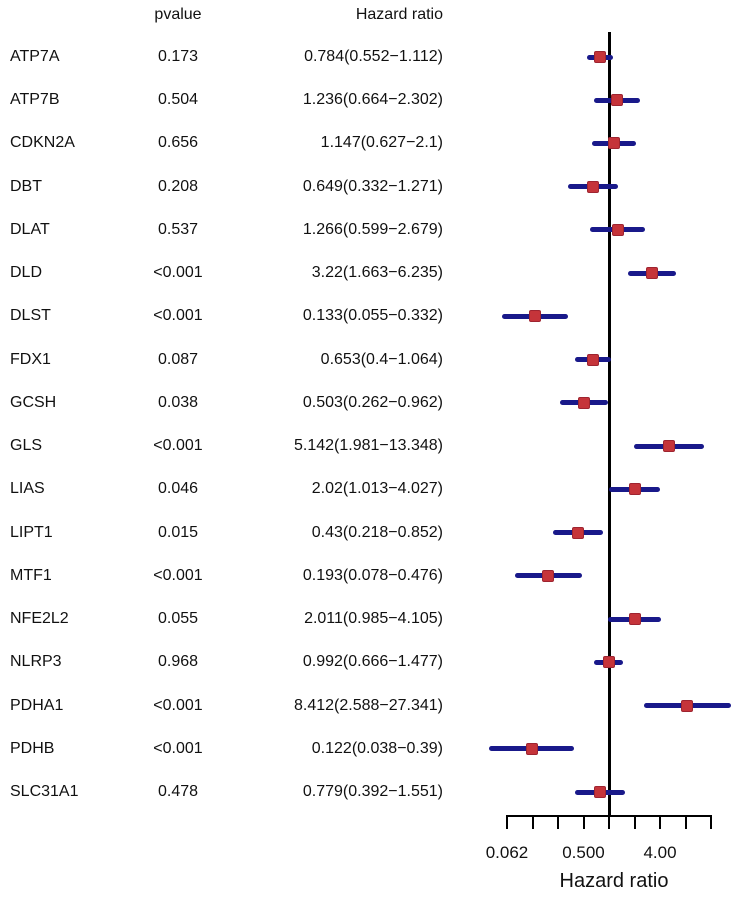 The height and width of the screenshot is (907, 750). What do you see at coordinates (368, 705) in the screenshot?
I see `hazard-ratio-cell: 8.412(2.588−27.341)` at bounding box center [368, 705].